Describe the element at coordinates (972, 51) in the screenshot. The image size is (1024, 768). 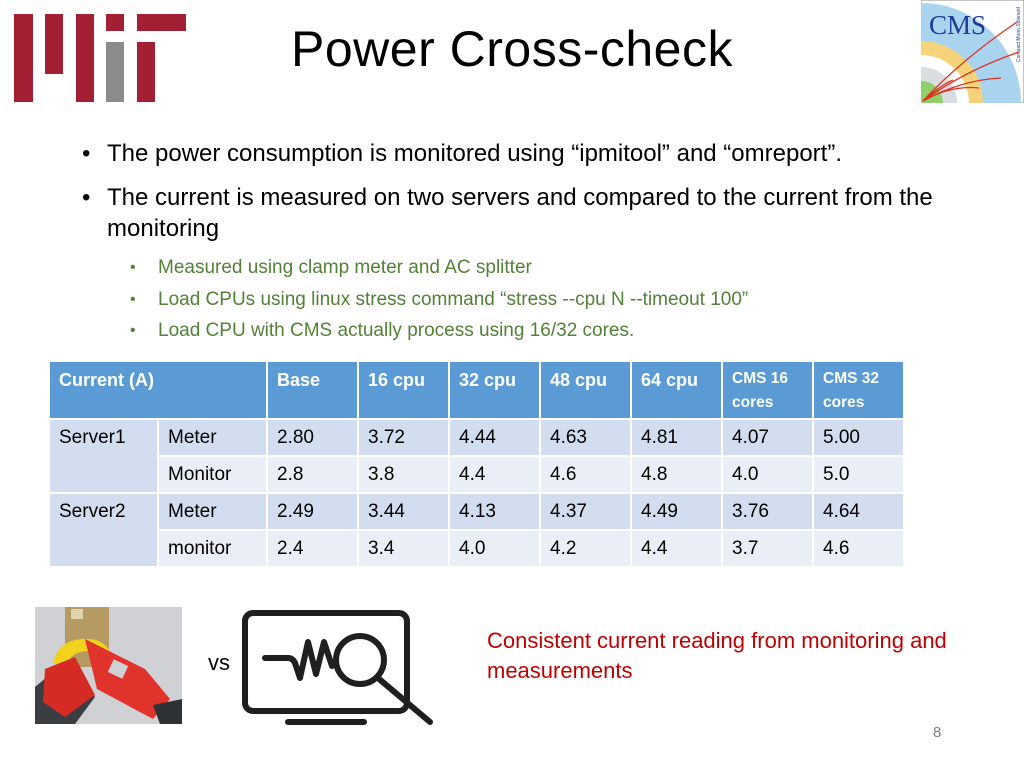
I see `cms-logo: CMS Compact Muon Solenoid` at that location.